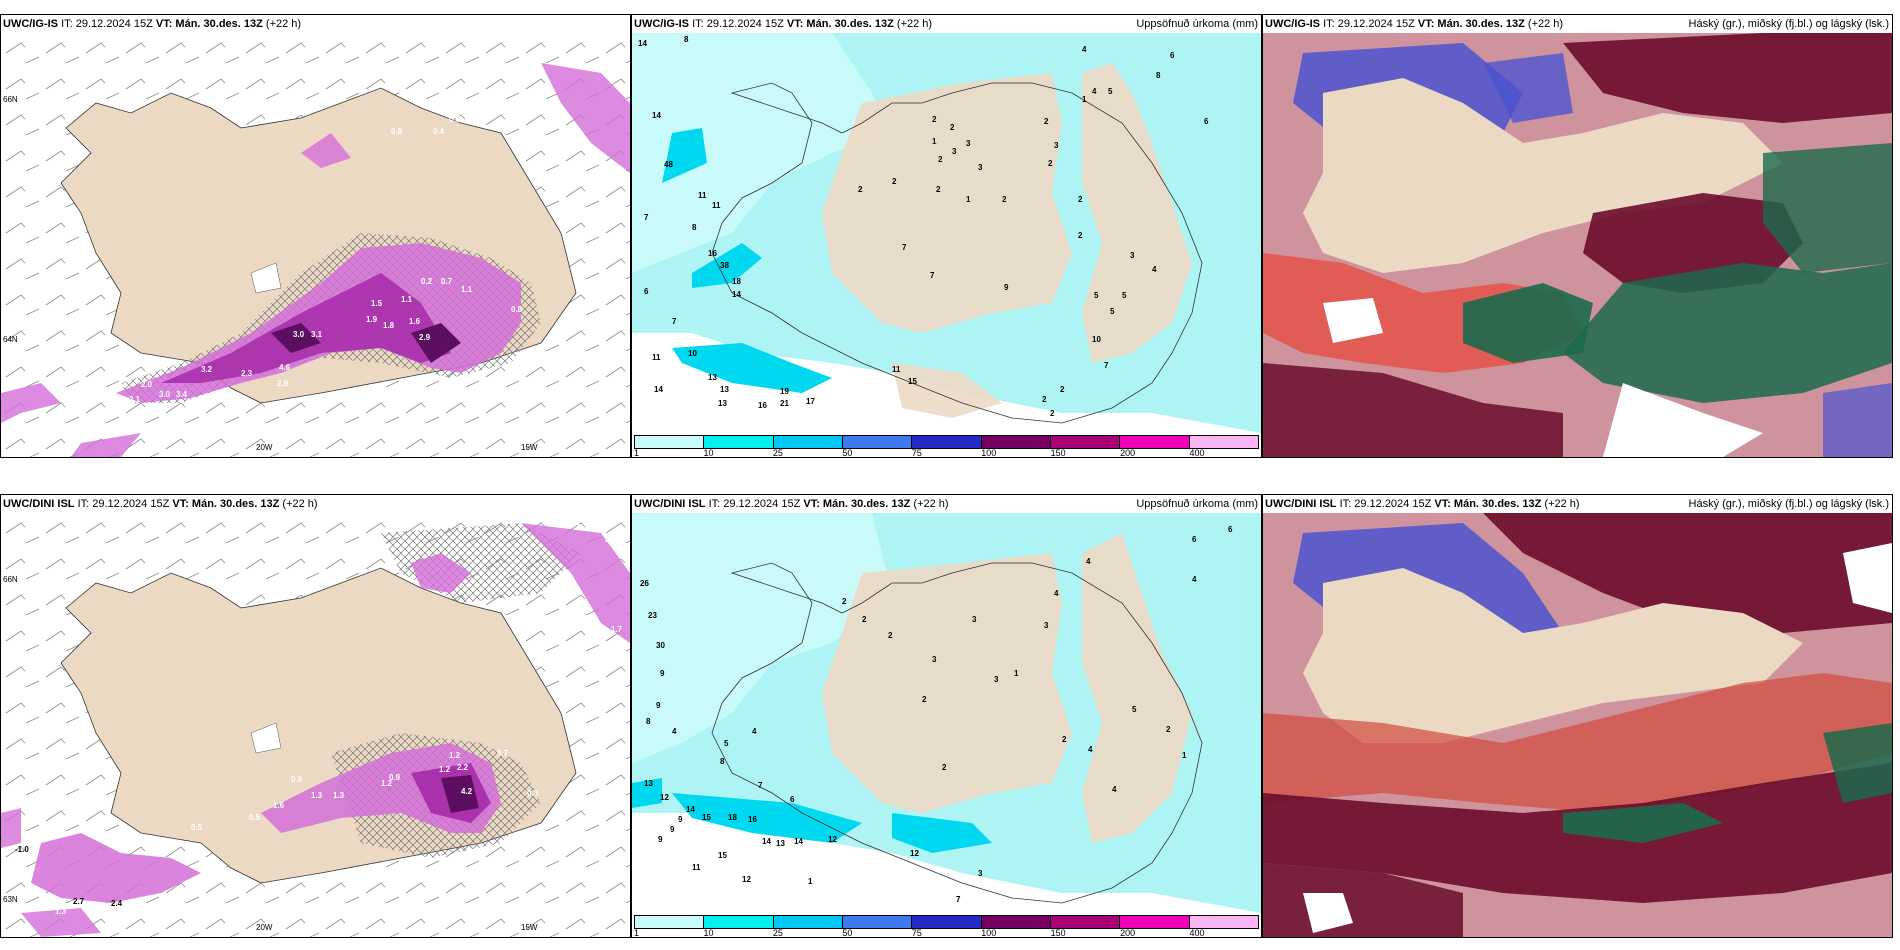  I want to click on precip-label: 1, so click(810, 881).